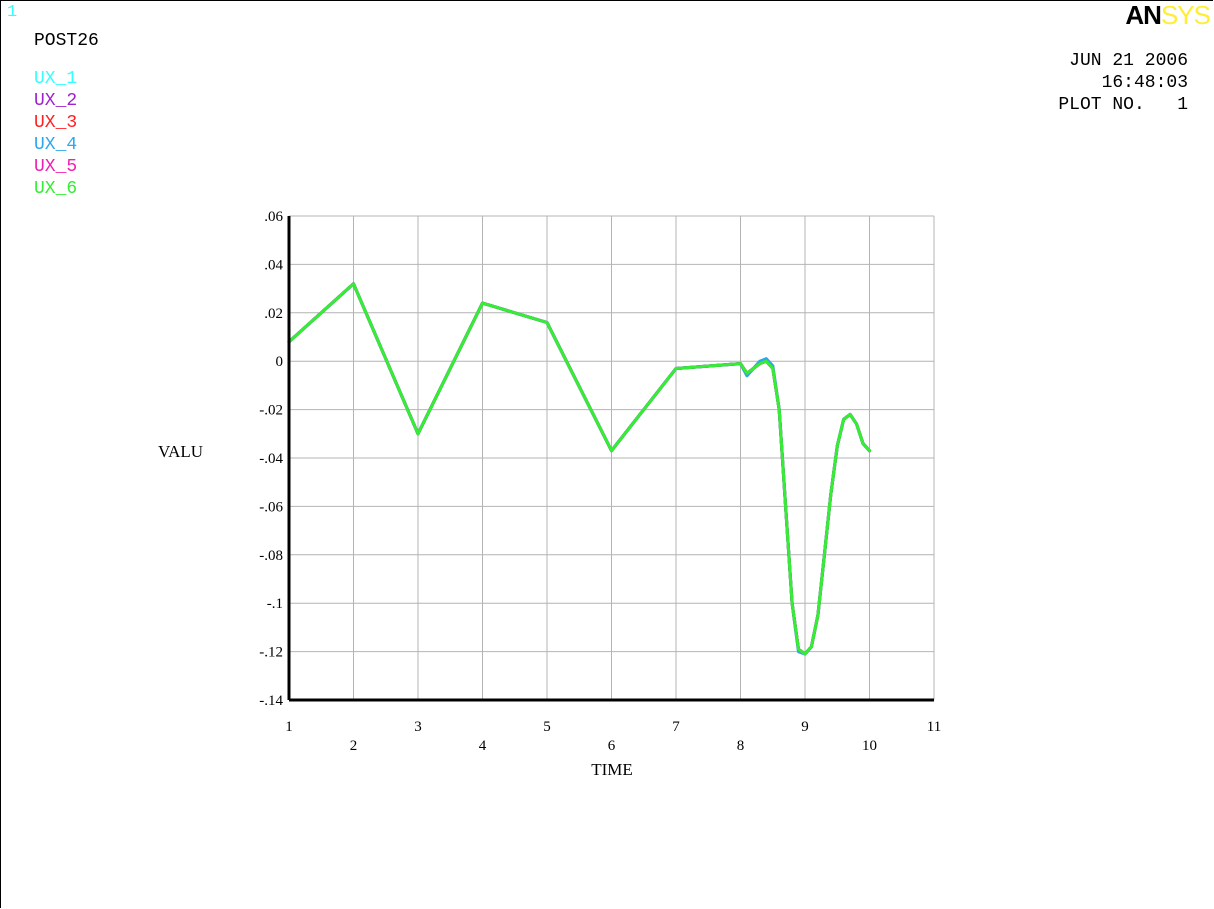 This screenshot has height=909, width=1214. I want to click on y-tick-label: -.04, so click(271, 459).